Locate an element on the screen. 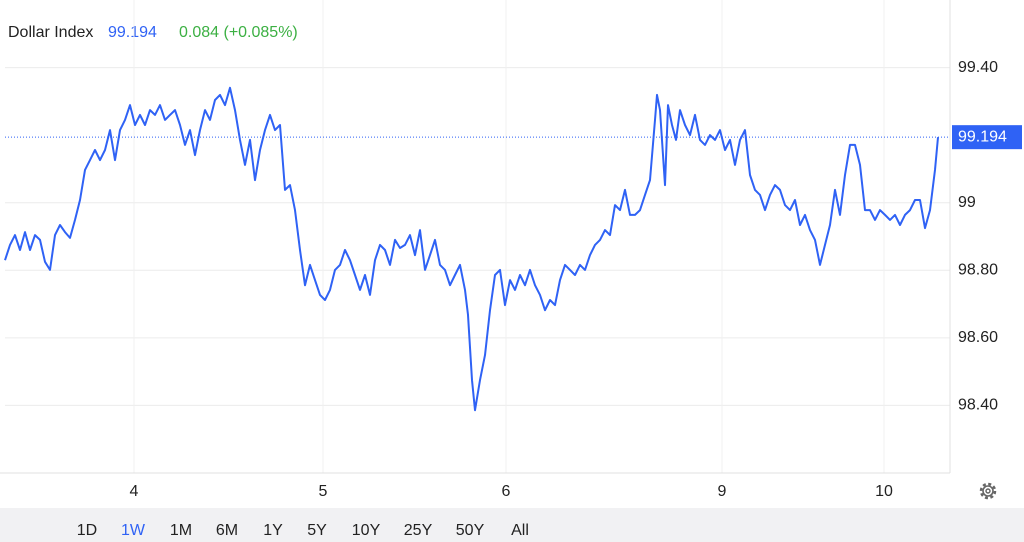 This screenshot has height=542, width=1024. y-tick-label: 99 is located at coordinates (967, 202).